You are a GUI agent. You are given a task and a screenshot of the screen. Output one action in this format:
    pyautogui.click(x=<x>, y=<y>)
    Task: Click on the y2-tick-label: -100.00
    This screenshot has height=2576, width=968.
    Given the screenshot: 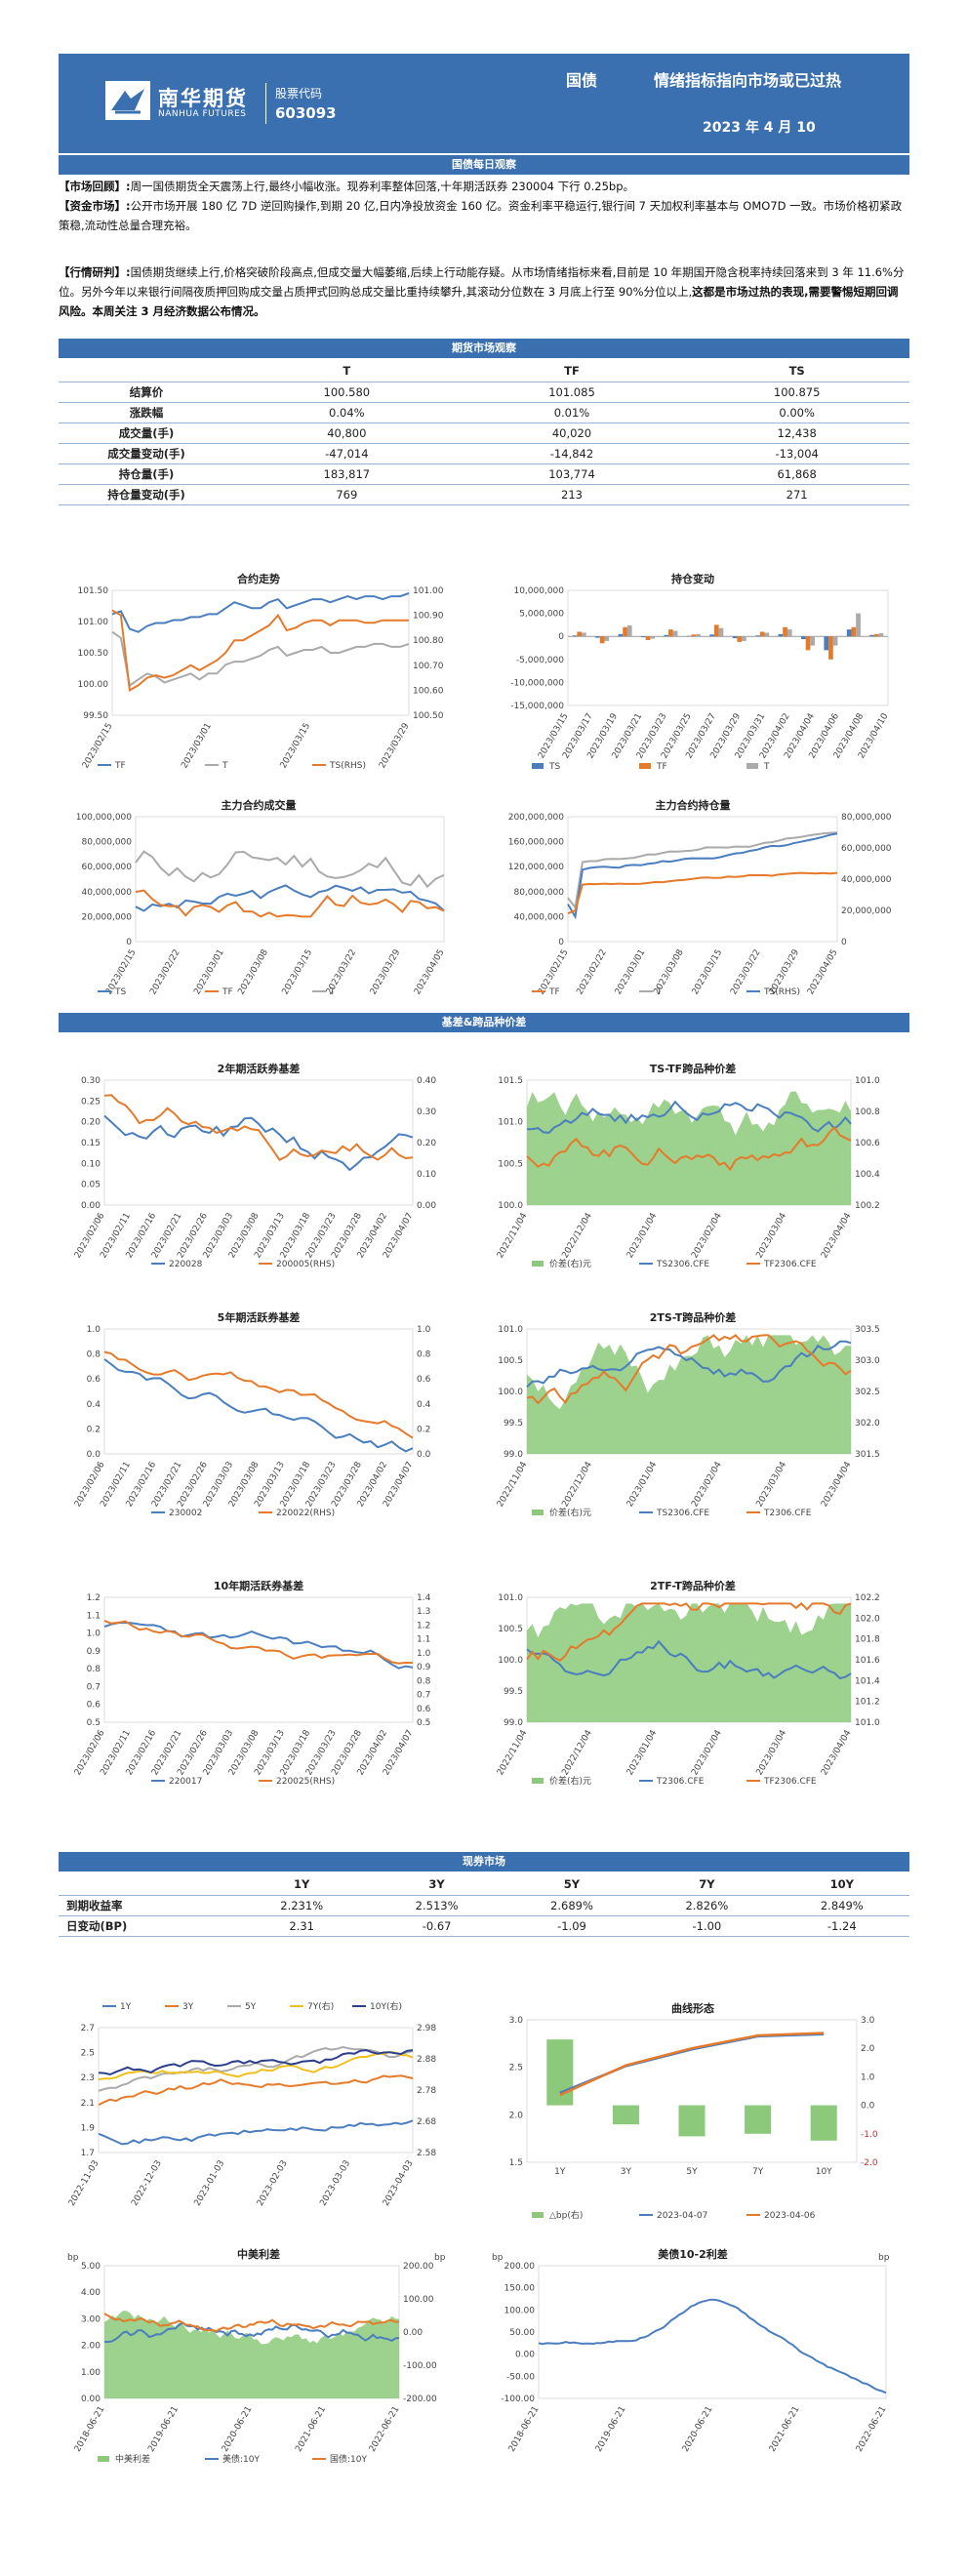 What is the action you would take?
    pyautogui.click(x=420, y=2366)
    